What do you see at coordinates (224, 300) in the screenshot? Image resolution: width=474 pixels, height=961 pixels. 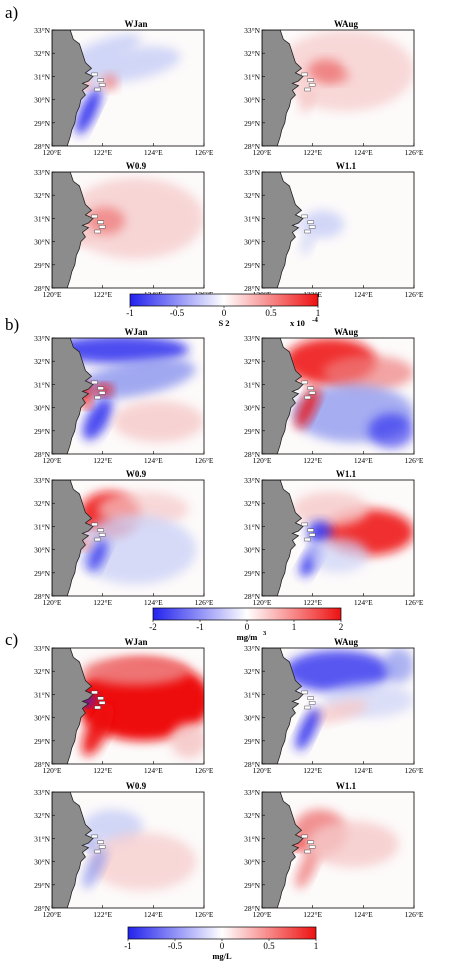 I see `colorbar-gradient` at bounding box center [224, 300].